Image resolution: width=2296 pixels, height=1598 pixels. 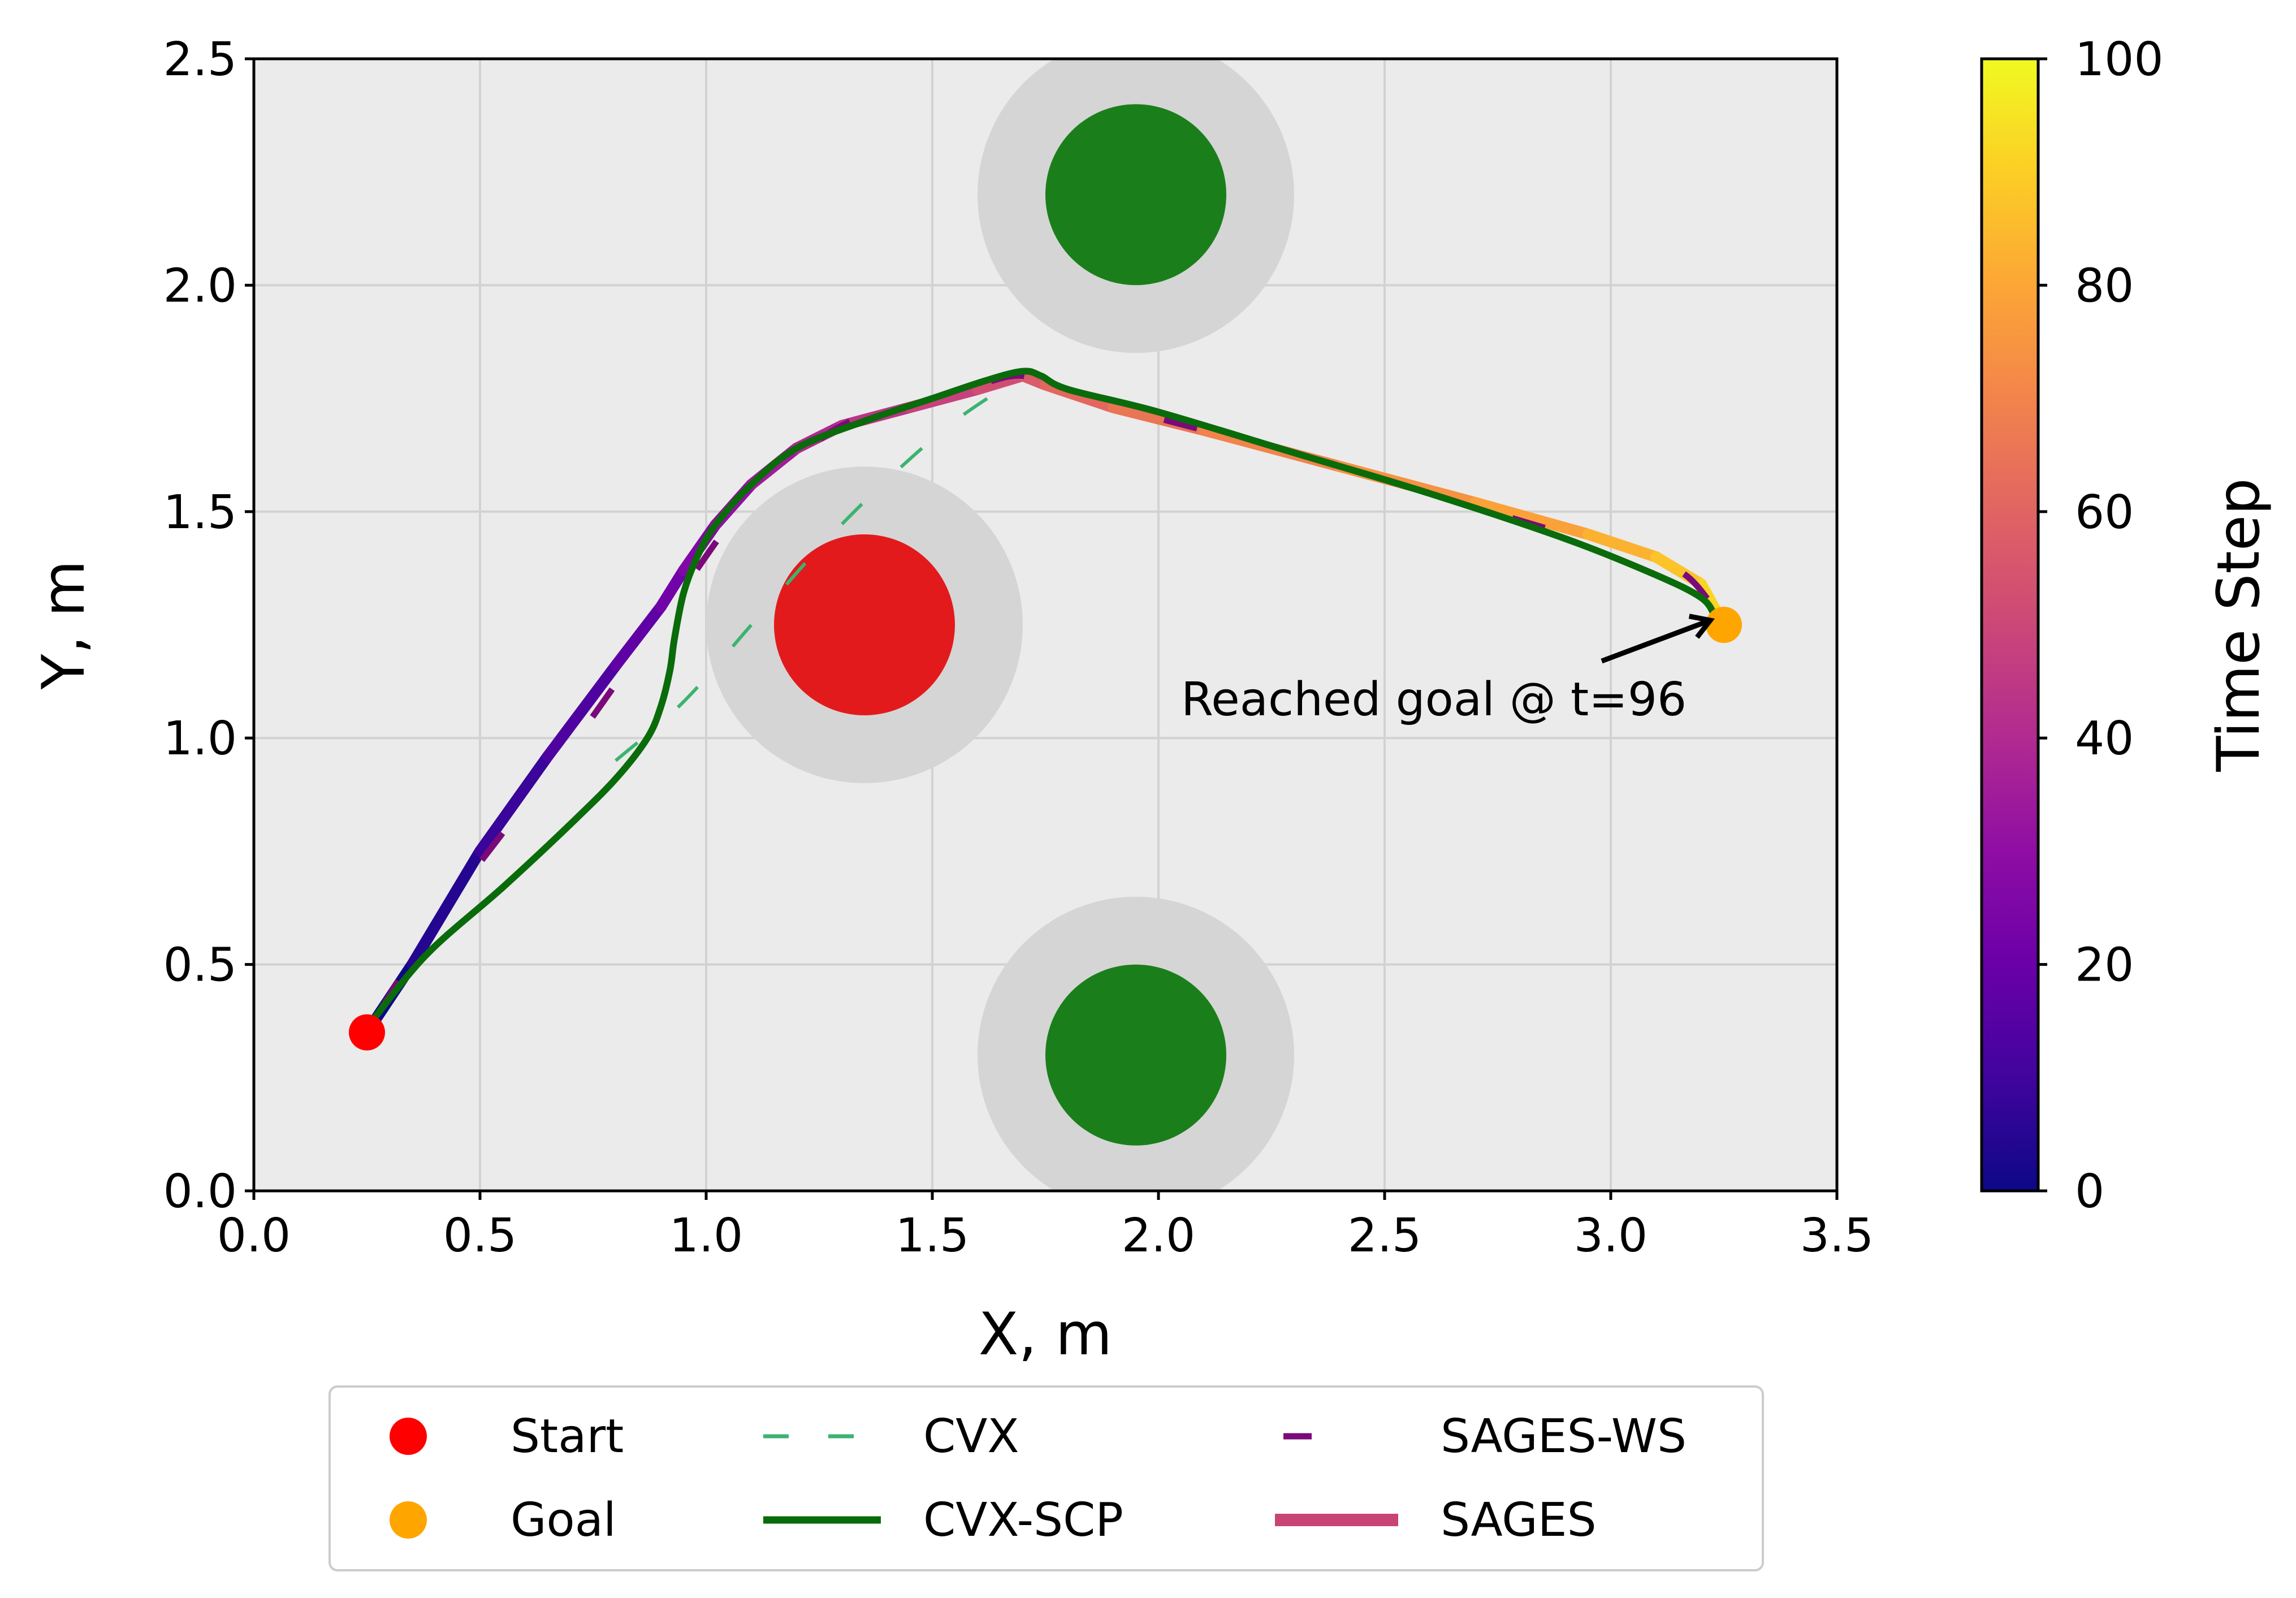 What do you see at coordinates (567, 1436) in the screenshot?
I see `legend-label-start: Start` at bounding box center [567, 1436].